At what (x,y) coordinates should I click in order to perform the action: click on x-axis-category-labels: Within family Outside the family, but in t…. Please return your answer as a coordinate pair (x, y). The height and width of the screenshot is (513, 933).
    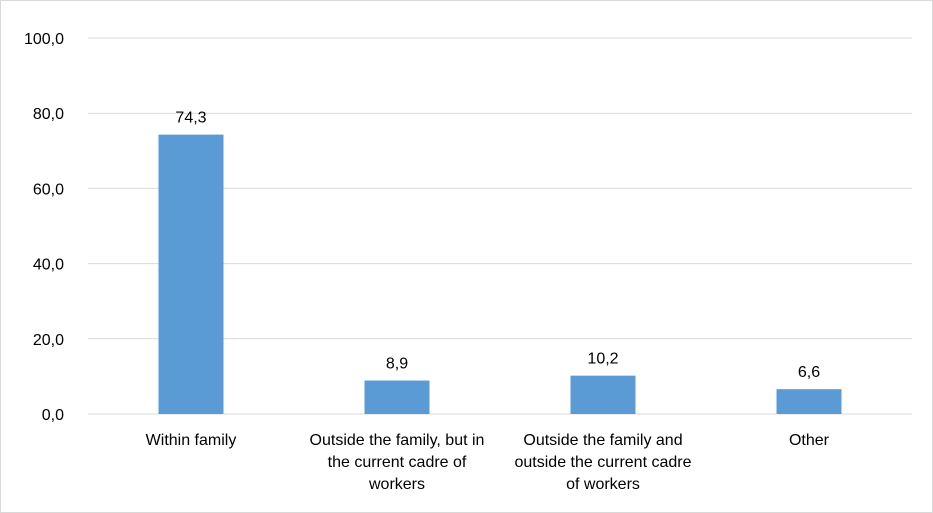
    Looking at the image, I should click on (488, 462).